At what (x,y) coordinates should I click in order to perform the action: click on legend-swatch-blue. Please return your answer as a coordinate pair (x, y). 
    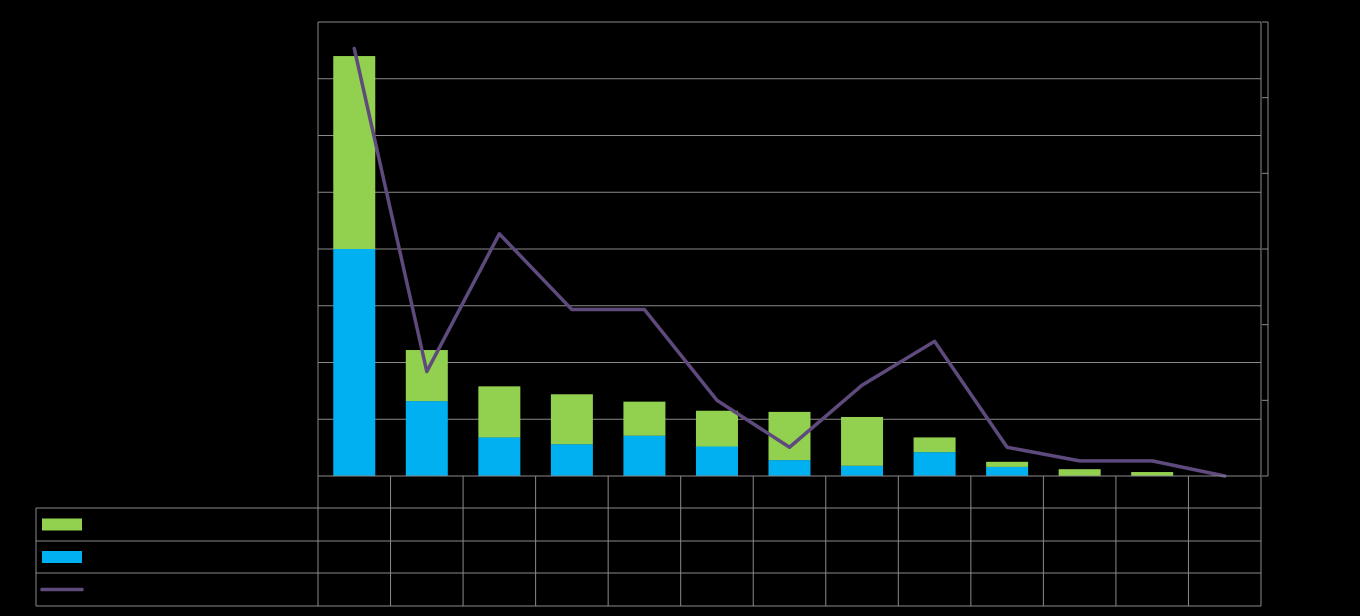
    Looking at the image, I should click on (62, 557).